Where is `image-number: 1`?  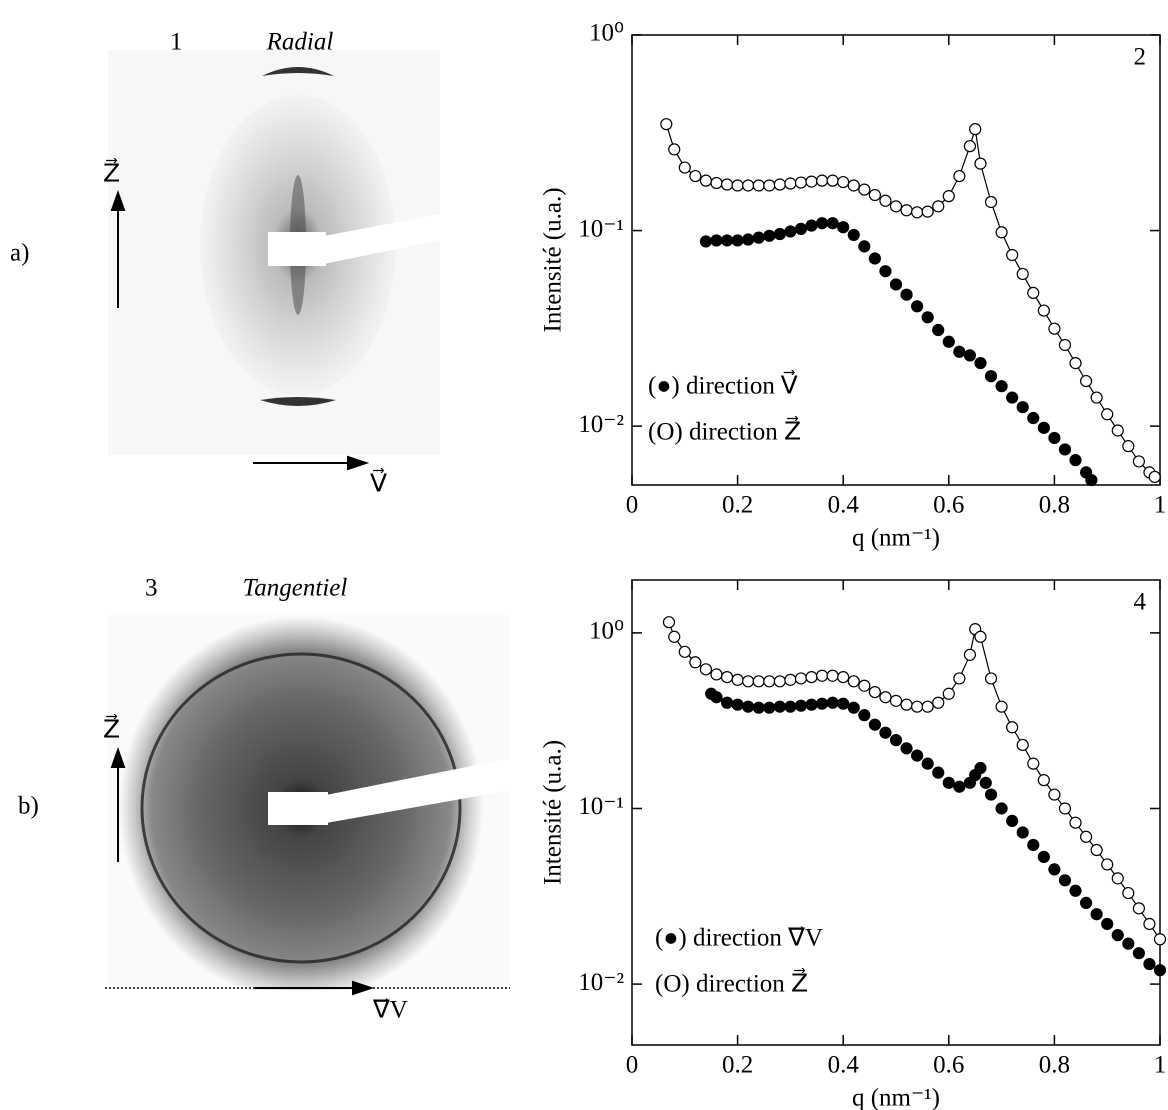
image-number: 1 is located at coordinates (176, 42).